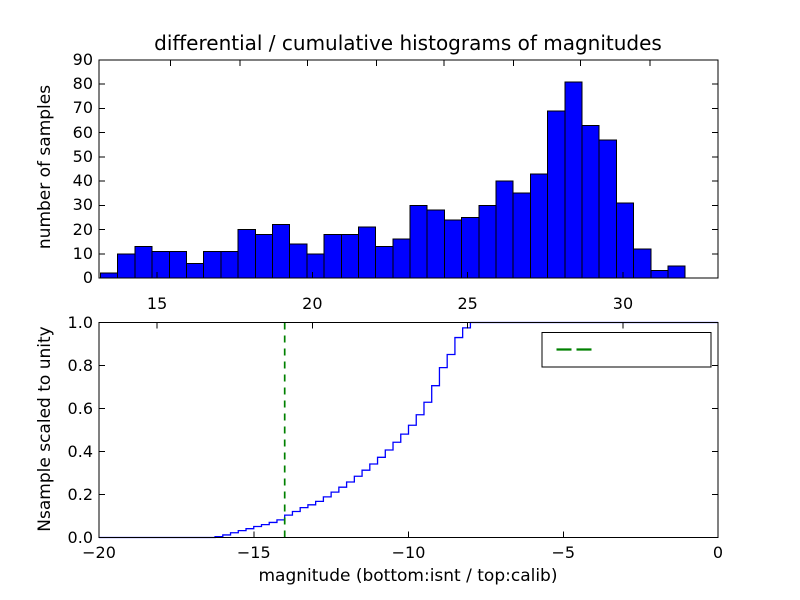 Image resolution: width=800 pixels, height=600 pixels. What do you see at coordinates (82, 156) in the screenshot?
I see `top-y-tick-label: 50` at bounding box center [82, 156].